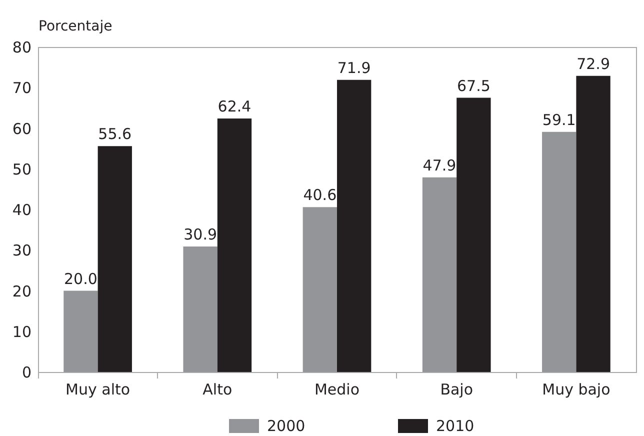  Describe the element at coordinates (22, 251) in the screenshot. I see `y-tick-label: 30` at that location.